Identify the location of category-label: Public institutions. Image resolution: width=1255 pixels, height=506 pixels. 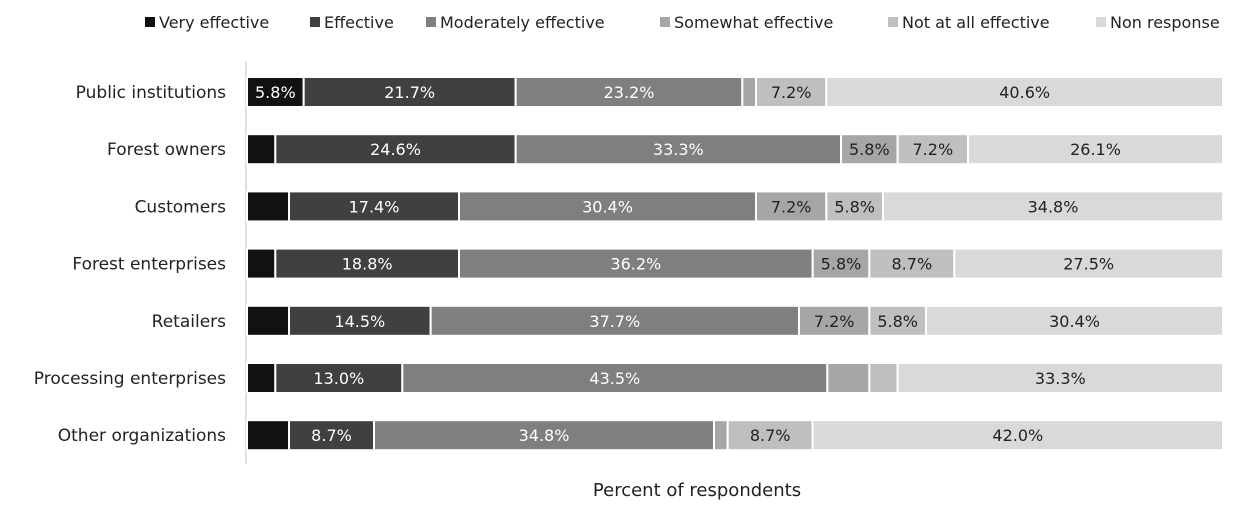
(151, 93).